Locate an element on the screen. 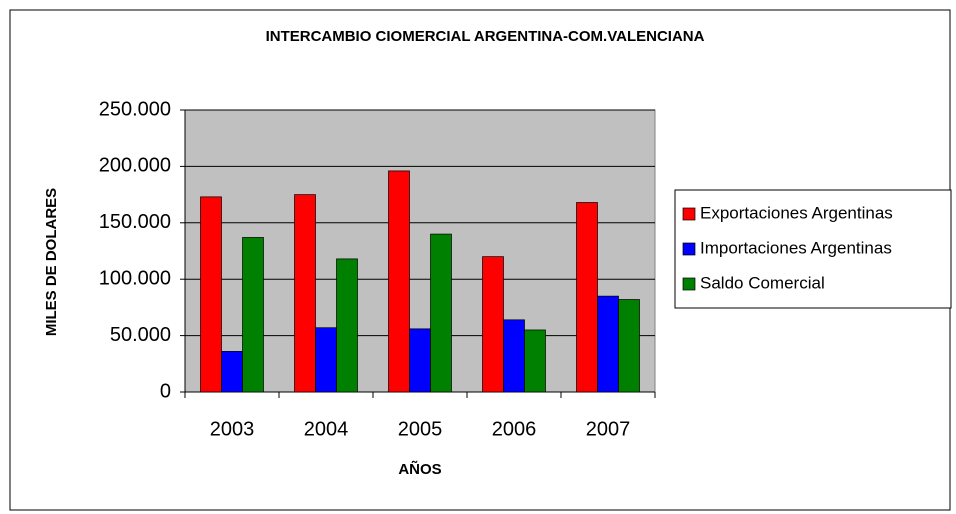  y-axis-label: MILES DE DOLARES is located at coordinates (51, 262).